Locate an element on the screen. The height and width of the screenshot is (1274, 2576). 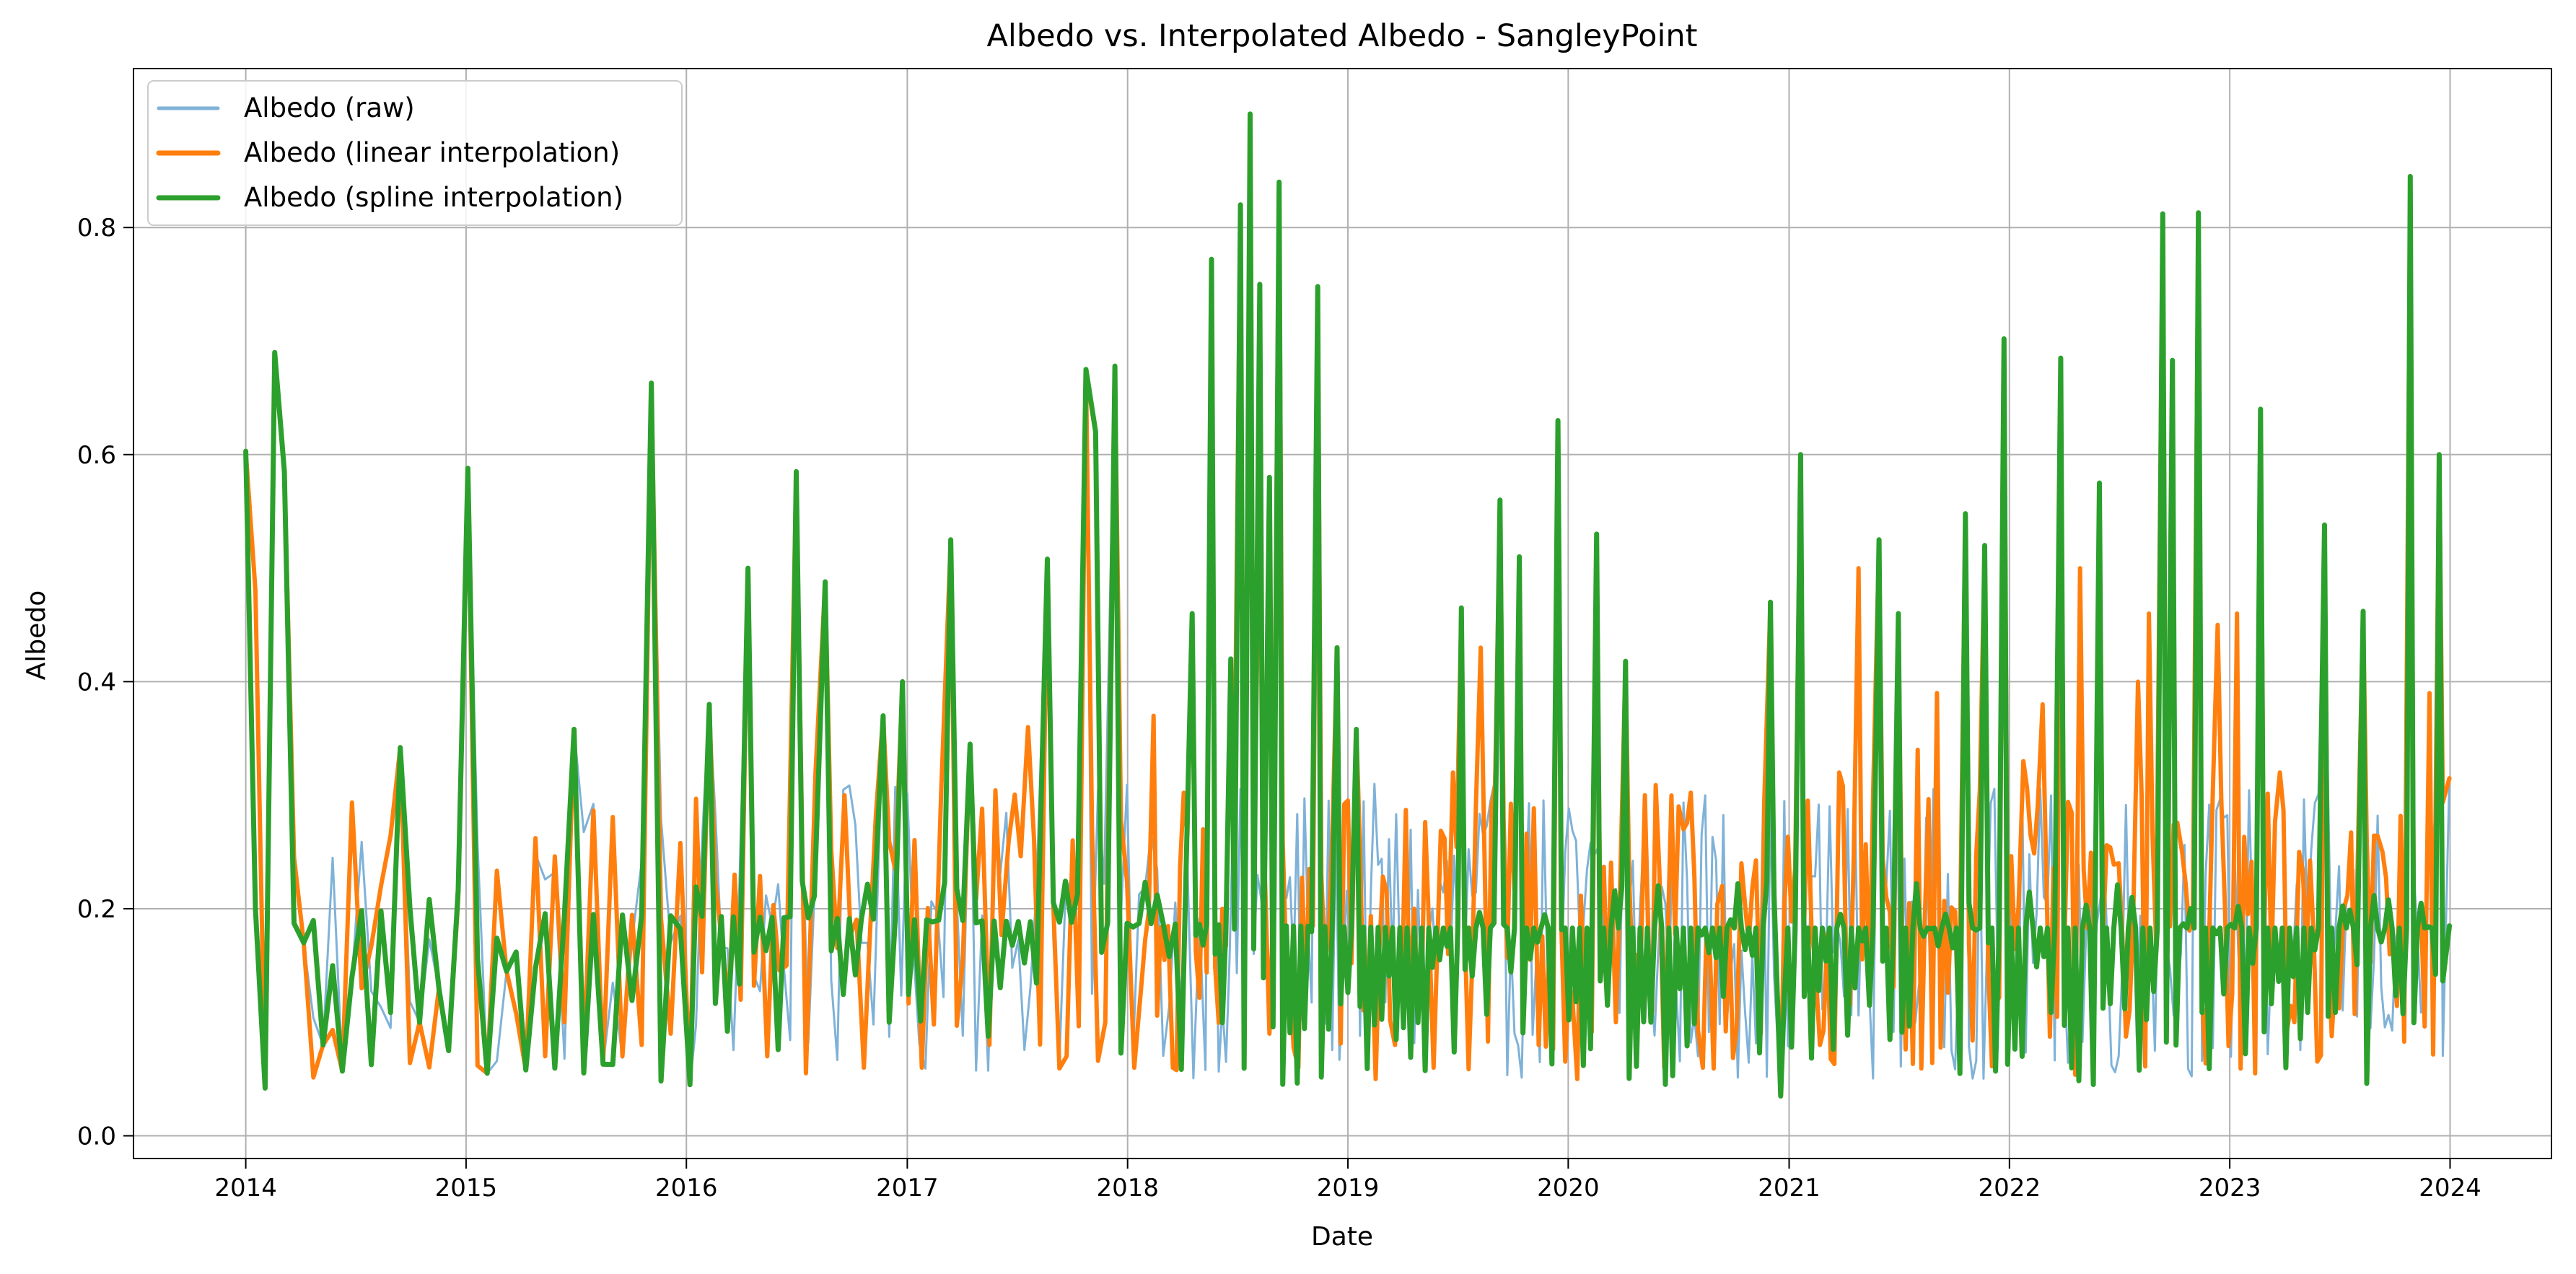
legend-label-raw: Albedo (raw) is located at coordinates (329, 107).